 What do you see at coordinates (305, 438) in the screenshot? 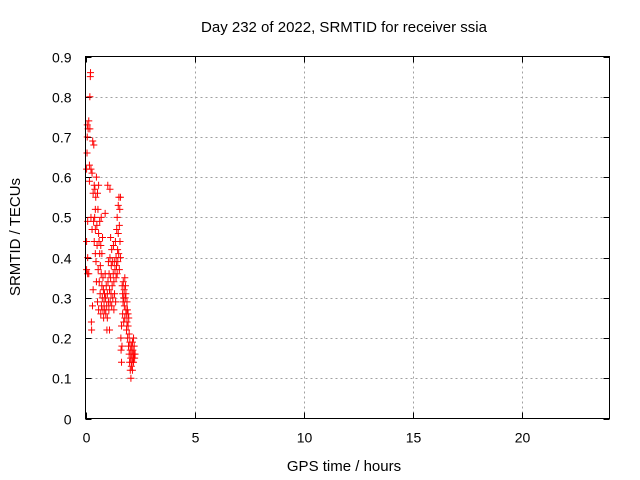
I see `x-tick-label: 10` at bounding box center [305, 438].